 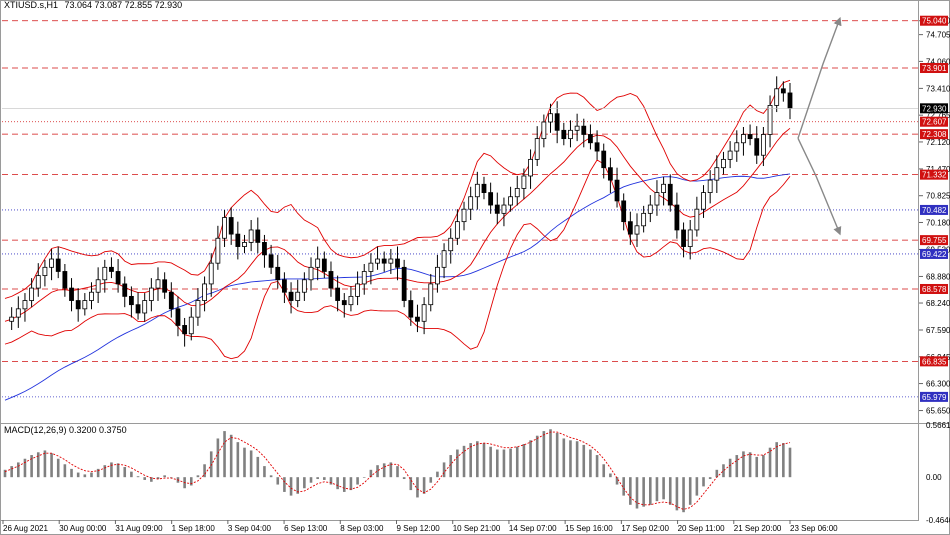 I want to click on level-label: 75.040, so click(x=934, y=21).